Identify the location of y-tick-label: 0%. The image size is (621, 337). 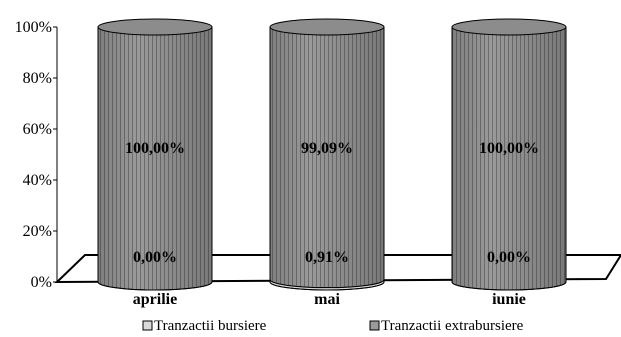
(41, 282).